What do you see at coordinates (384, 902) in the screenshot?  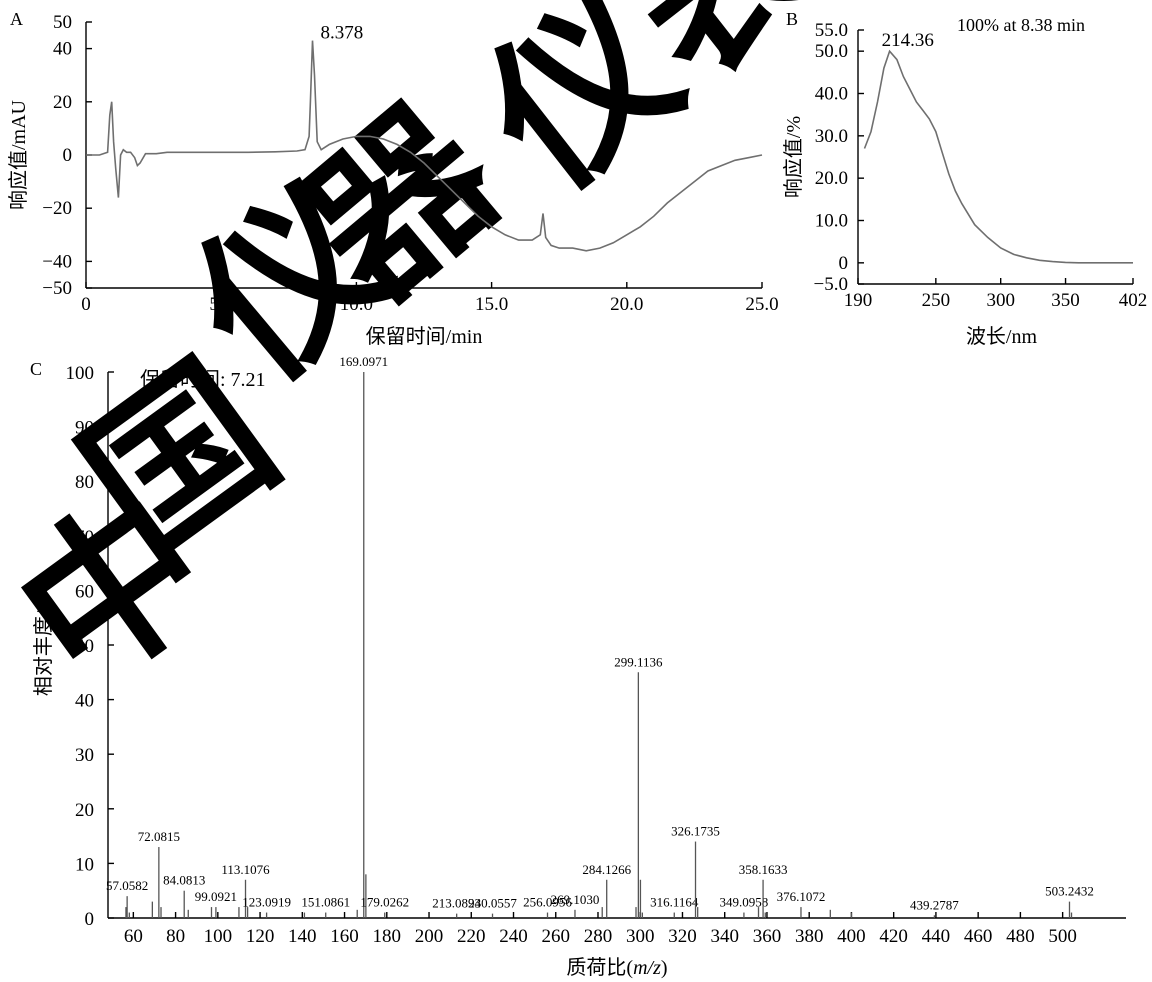 I see `mass-peak-label: 179.0262` at bounding box center [384, 902].